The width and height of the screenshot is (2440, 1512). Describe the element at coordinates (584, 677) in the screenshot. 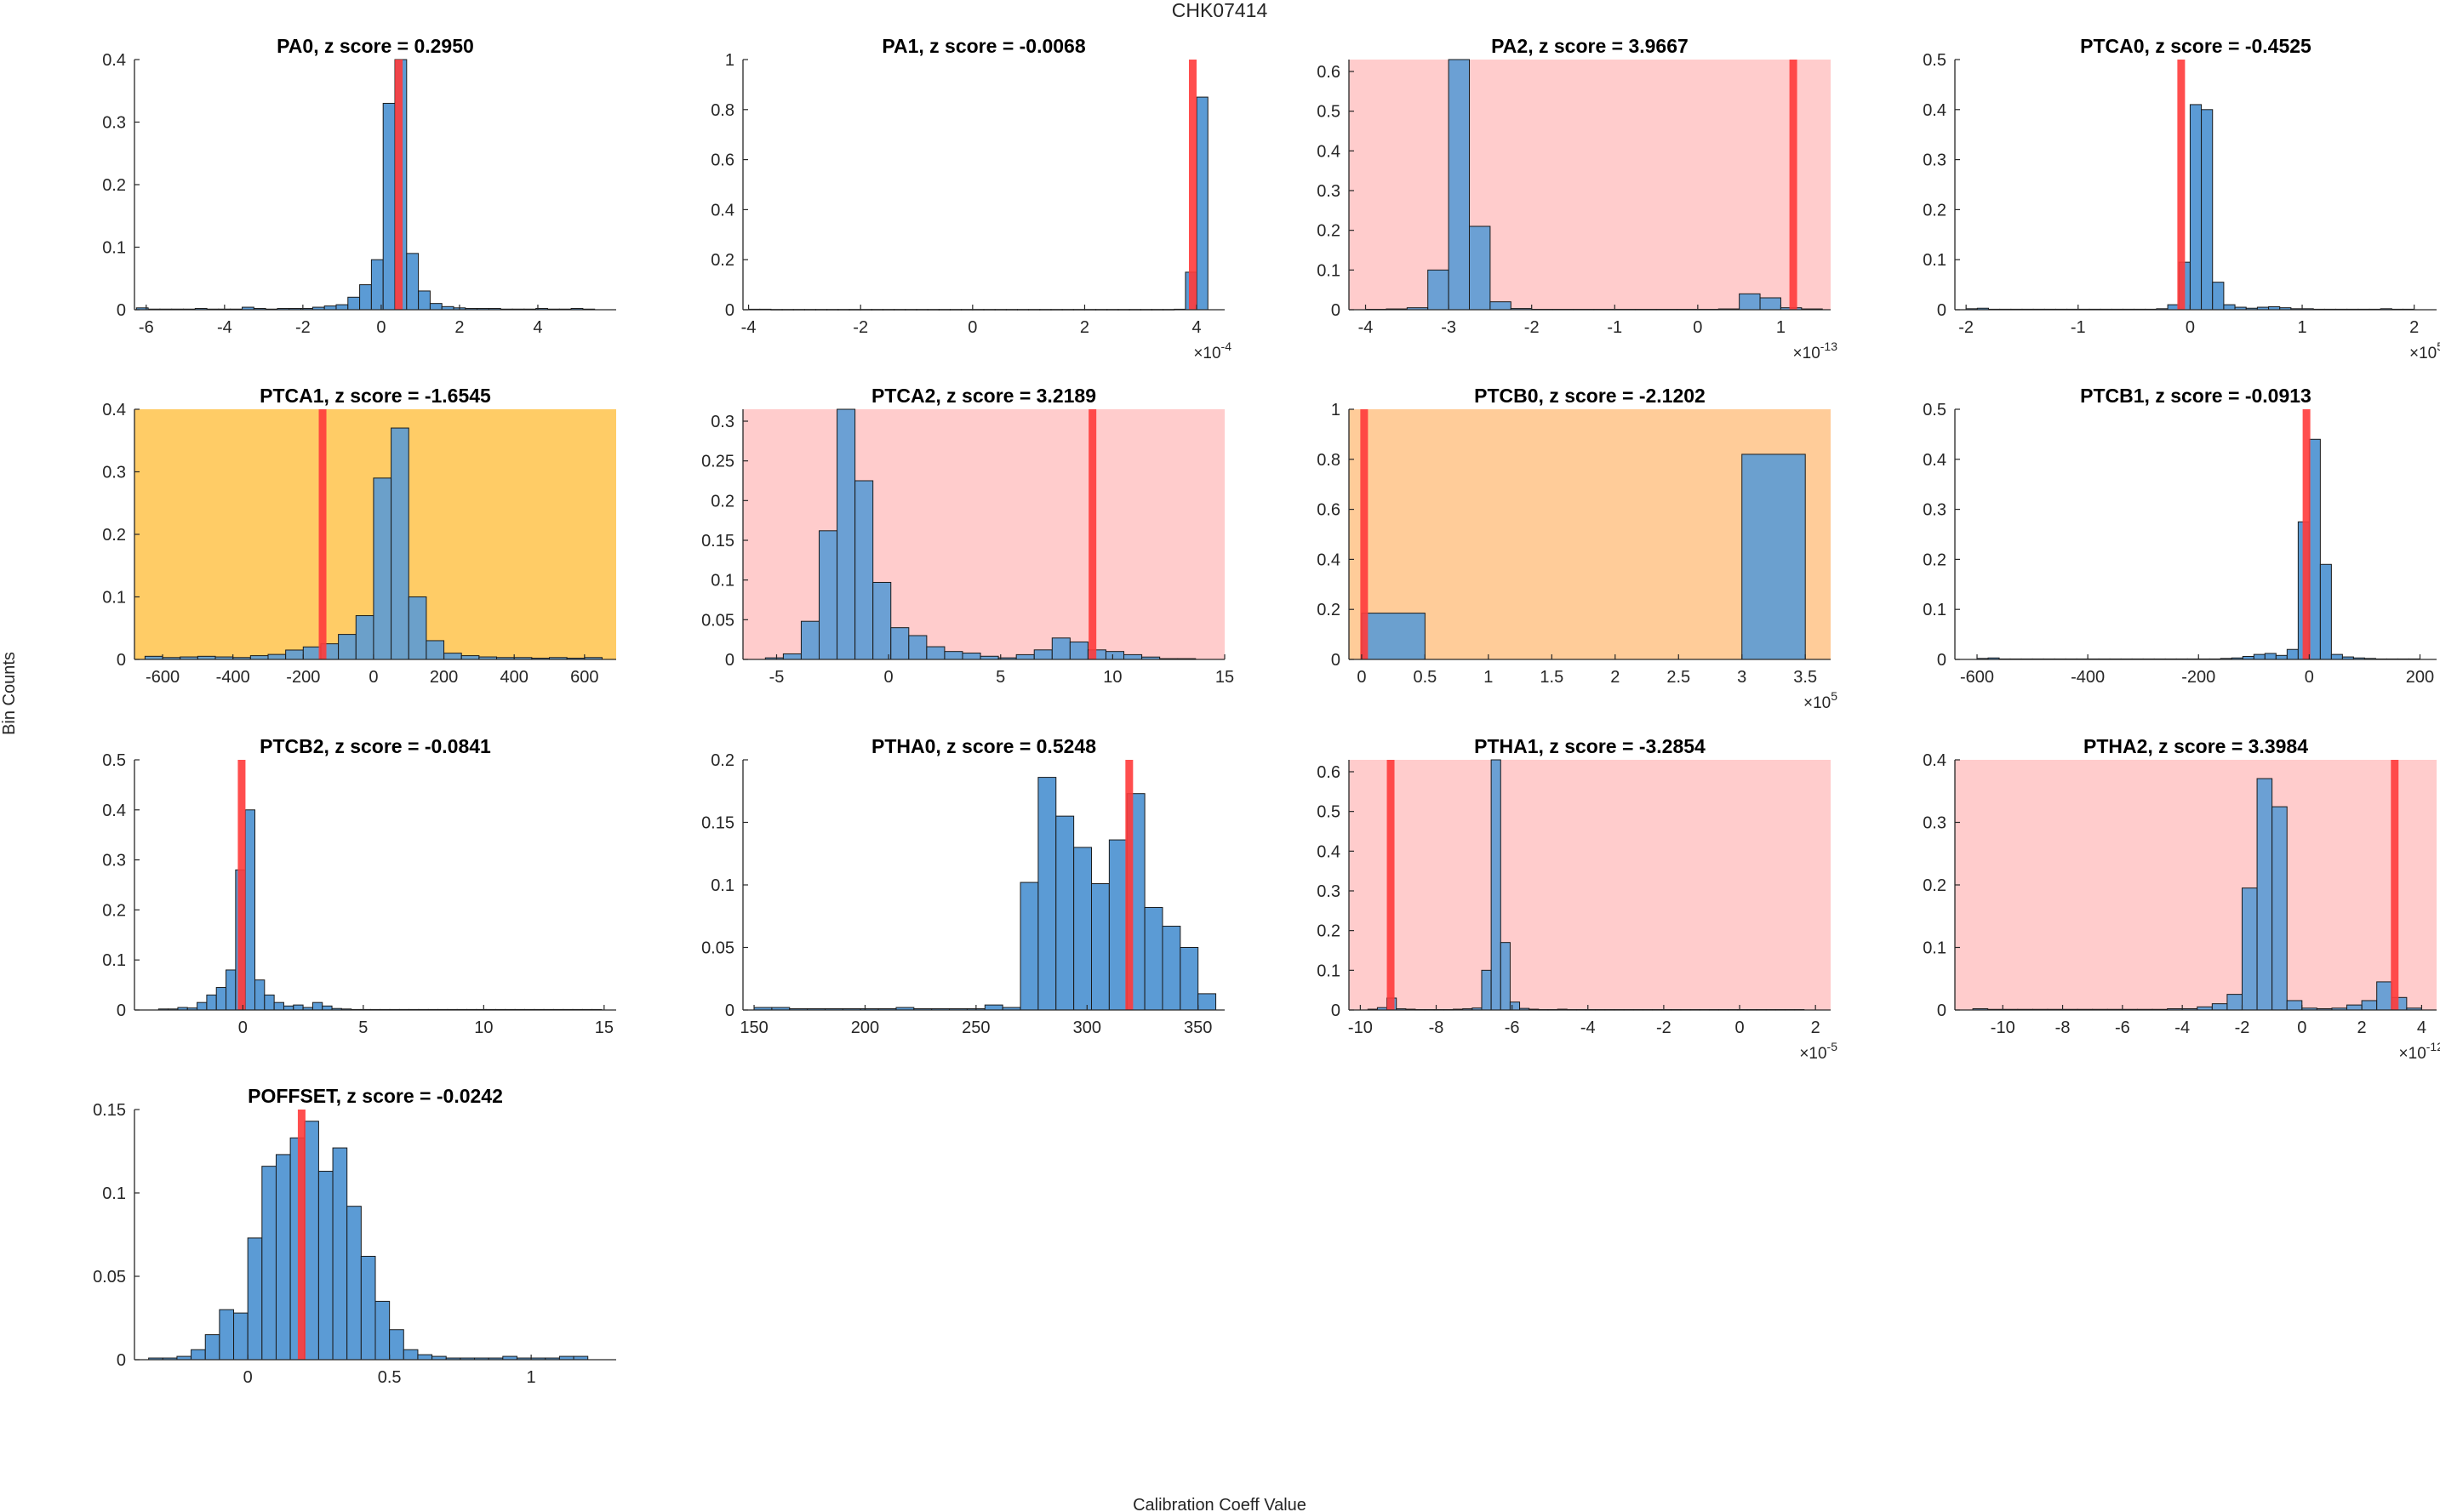

I see `x-tick-label: 600` at that location.